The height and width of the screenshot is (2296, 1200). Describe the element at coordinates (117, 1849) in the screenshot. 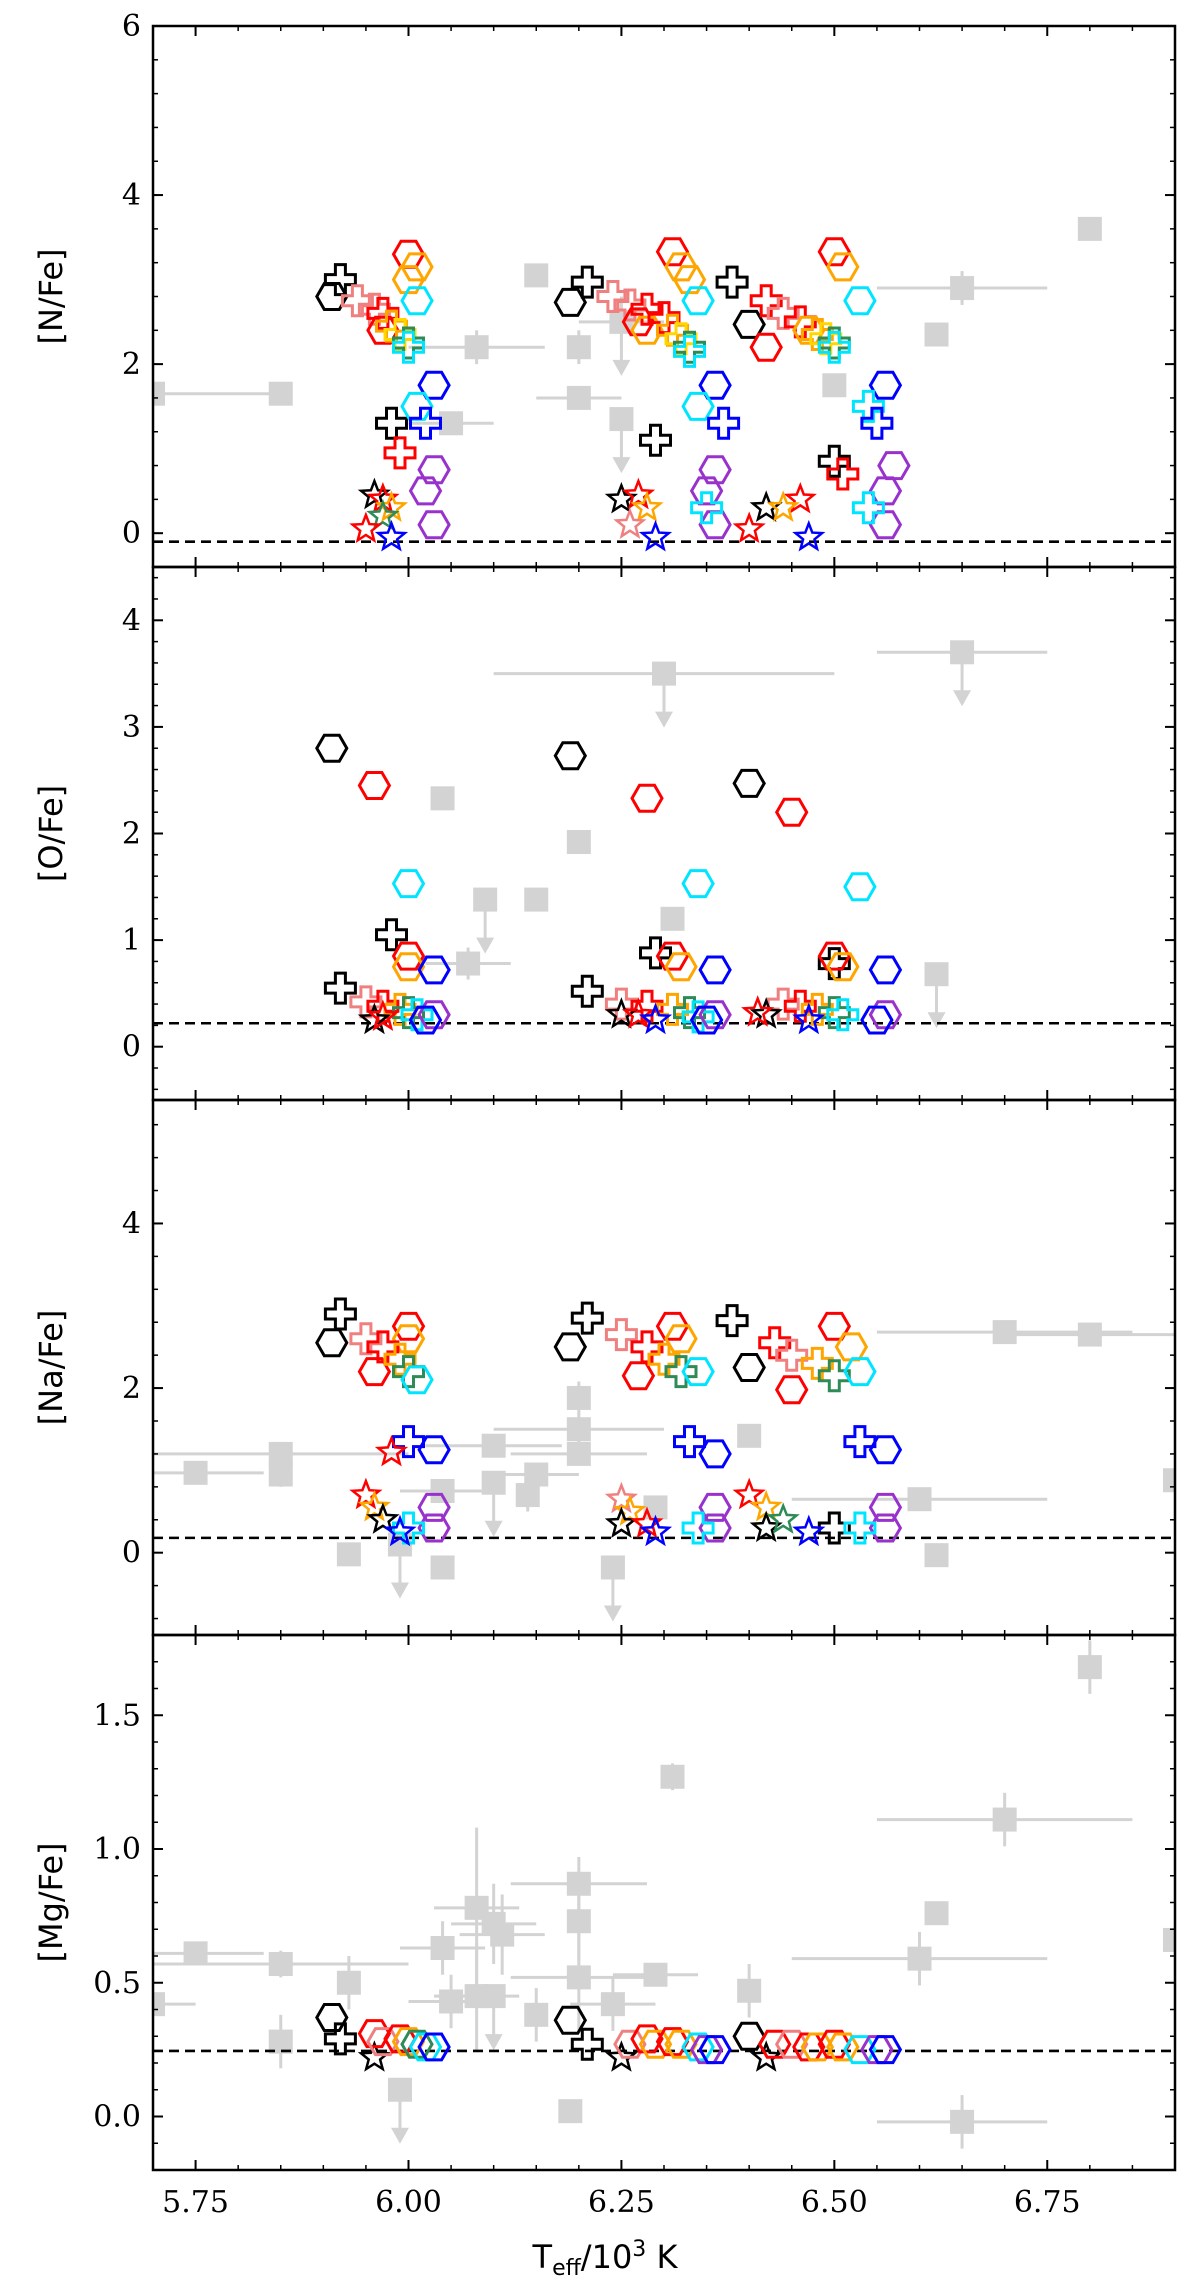

I see `y-tick-label: 1.0` at that location.